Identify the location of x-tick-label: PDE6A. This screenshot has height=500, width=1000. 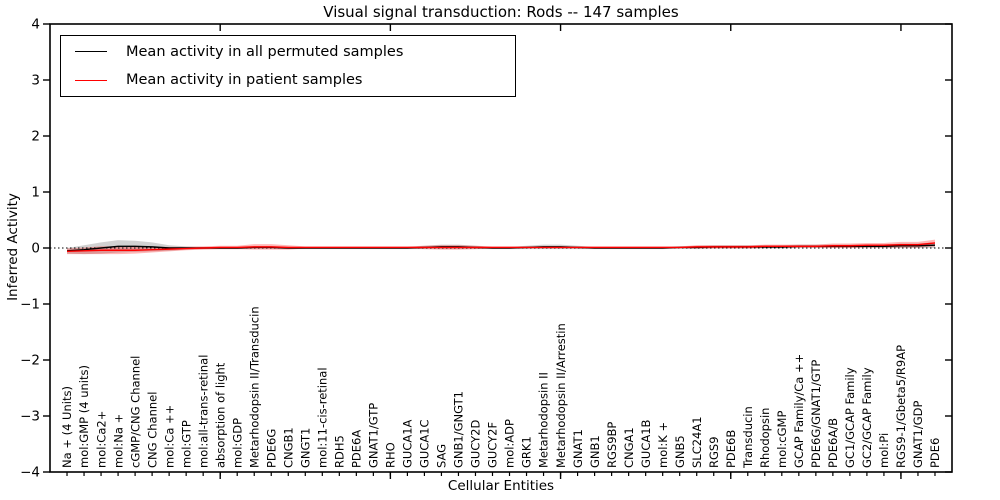
(357, 449).